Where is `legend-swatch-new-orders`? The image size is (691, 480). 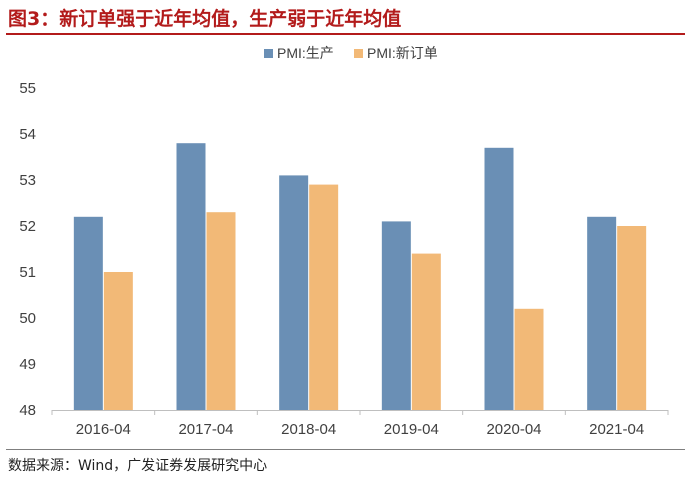 legend-swatch-new-orders is located at coordinates (358, 53).